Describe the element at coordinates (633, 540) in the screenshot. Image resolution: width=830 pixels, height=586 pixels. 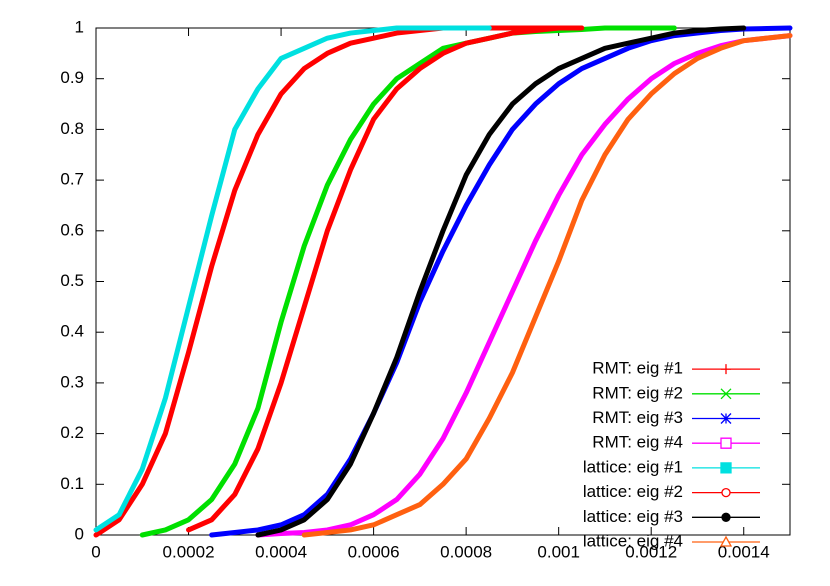
I see `legend-label: lattice: eig #4` at that location.